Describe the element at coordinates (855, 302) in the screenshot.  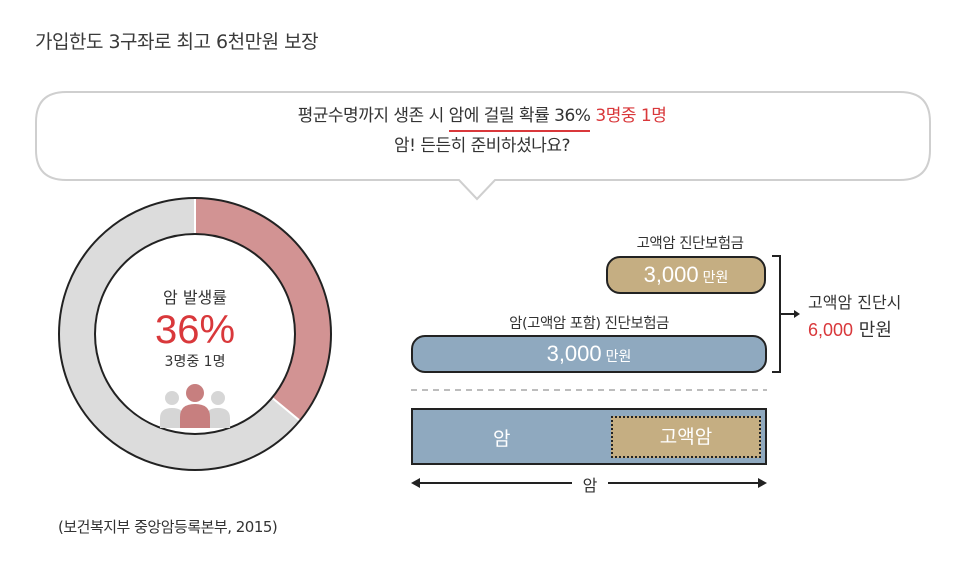
I see `total-label: 고액암 진단시` at that location.